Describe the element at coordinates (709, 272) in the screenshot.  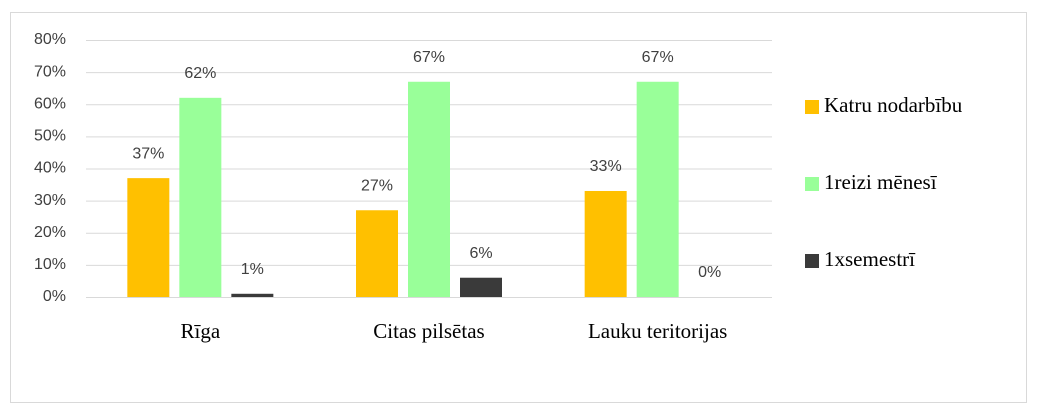
I see `value-label: 0%` at that location.